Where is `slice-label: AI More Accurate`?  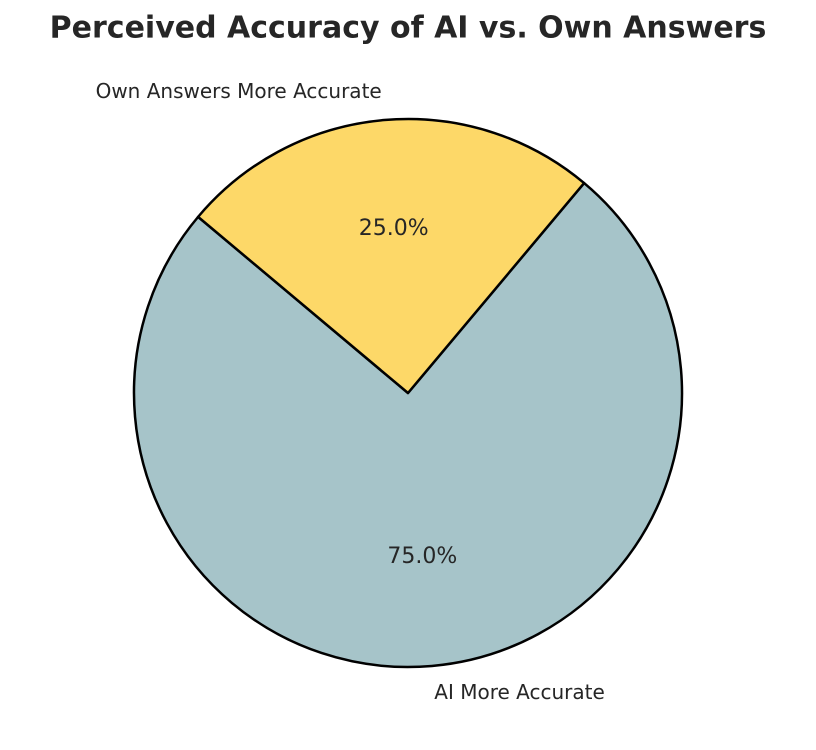 slice-label: AI More Accurate is located at coordinates (519, 692).